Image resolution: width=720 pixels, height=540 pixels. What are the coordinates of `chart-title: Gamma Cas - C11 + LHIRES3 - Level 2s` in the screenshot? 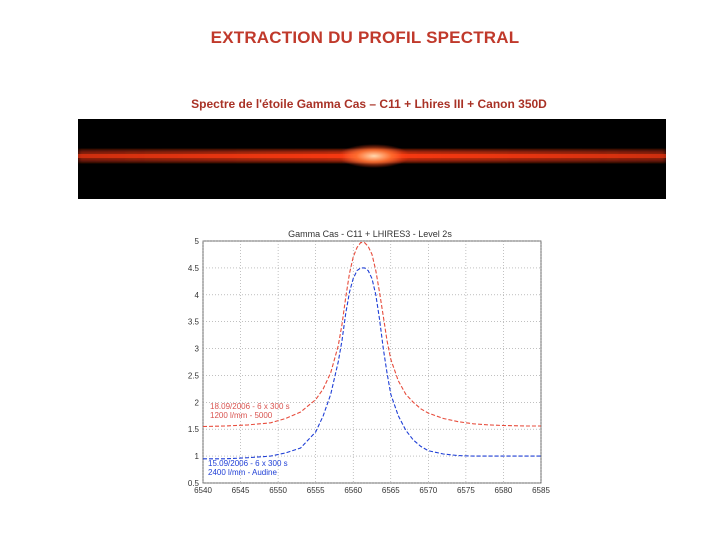 It's located at (370, 234).